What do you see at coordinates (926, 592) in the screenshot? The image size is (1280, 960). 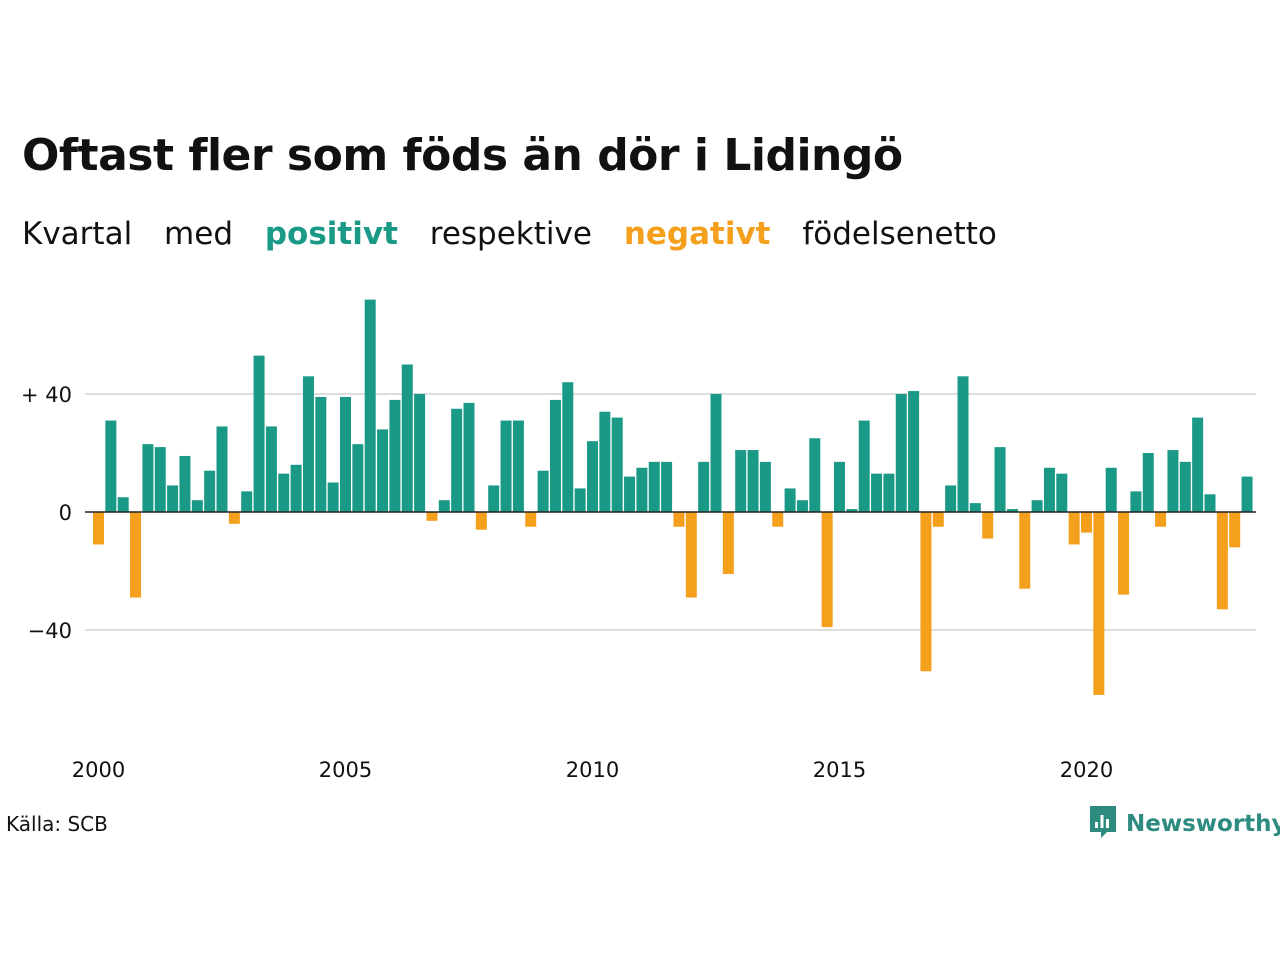 I see `bar-negative: 2016 Q4: -54` at bounding box center [926, 592].